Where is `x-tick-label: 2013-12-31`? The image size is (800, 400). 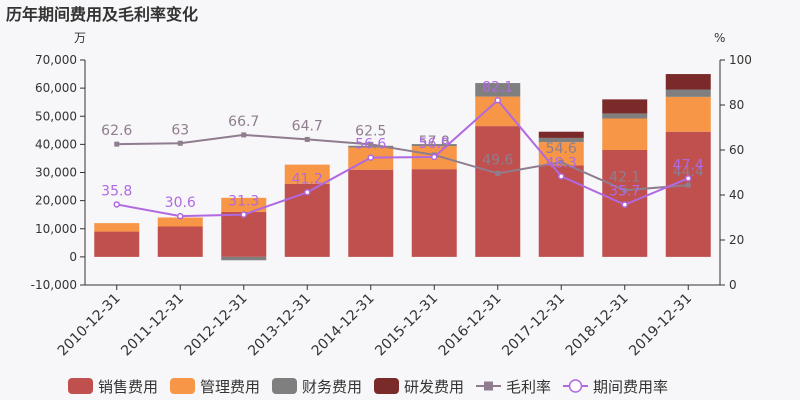 x-tick-label: 2013-12-31 is located at coordinates (279, 325).